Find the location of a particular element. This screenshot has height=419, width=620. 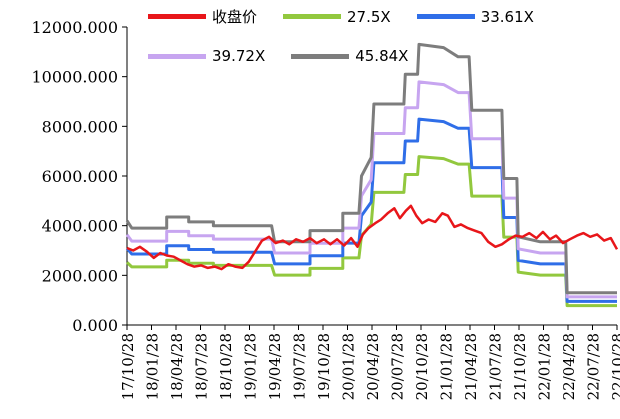

x-tick-label: 22/10/28 is located at coordinates (614, 366).